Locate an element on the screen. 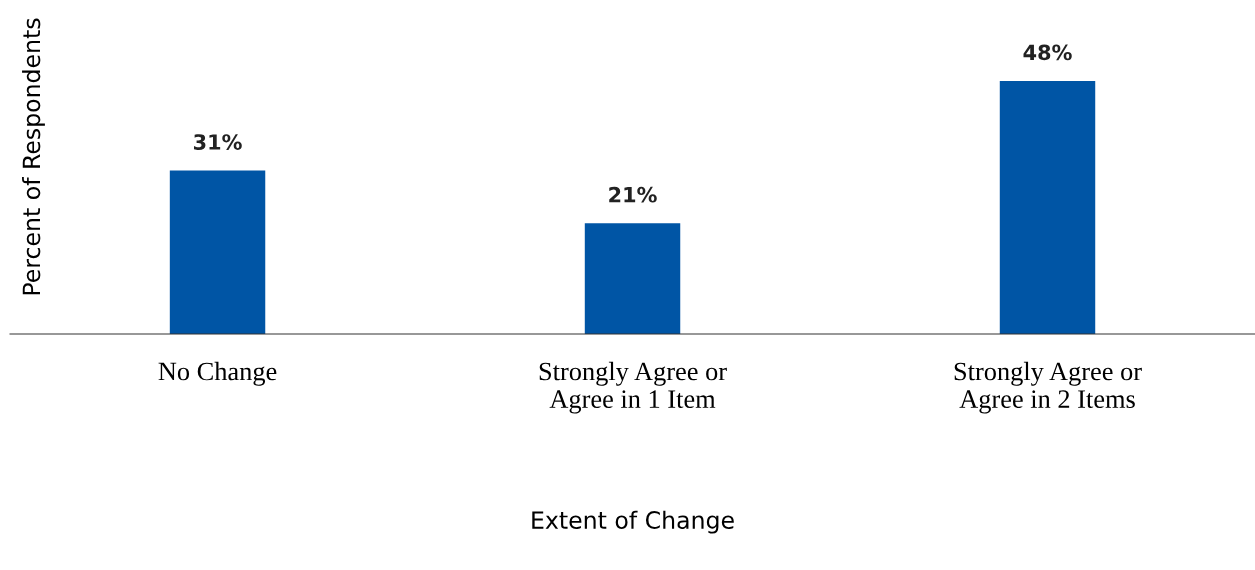 The height and width of the screenshot is (570, 1255). x-tick-label: No Change is located at coordinates (217, 373).